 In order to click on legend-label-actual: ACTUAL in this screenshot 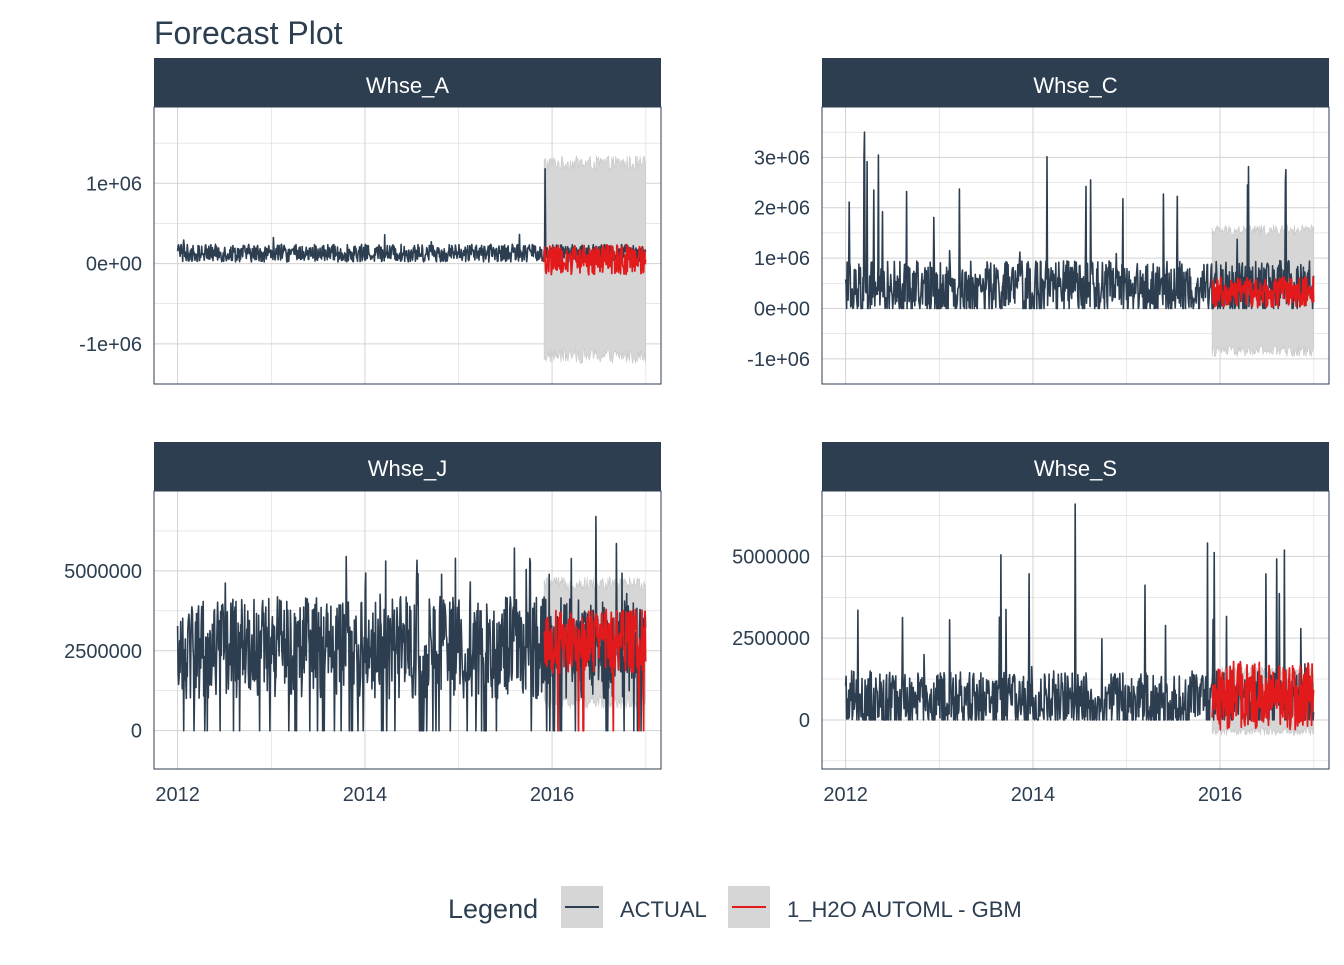, I will do `click(663, 909)`.